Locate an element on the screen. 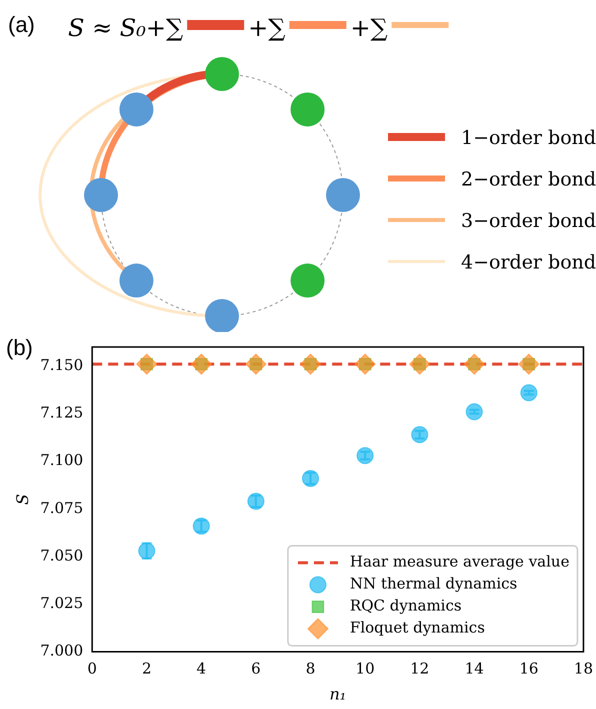  x-tick-label: 2 is located at coordinates (147, 669).